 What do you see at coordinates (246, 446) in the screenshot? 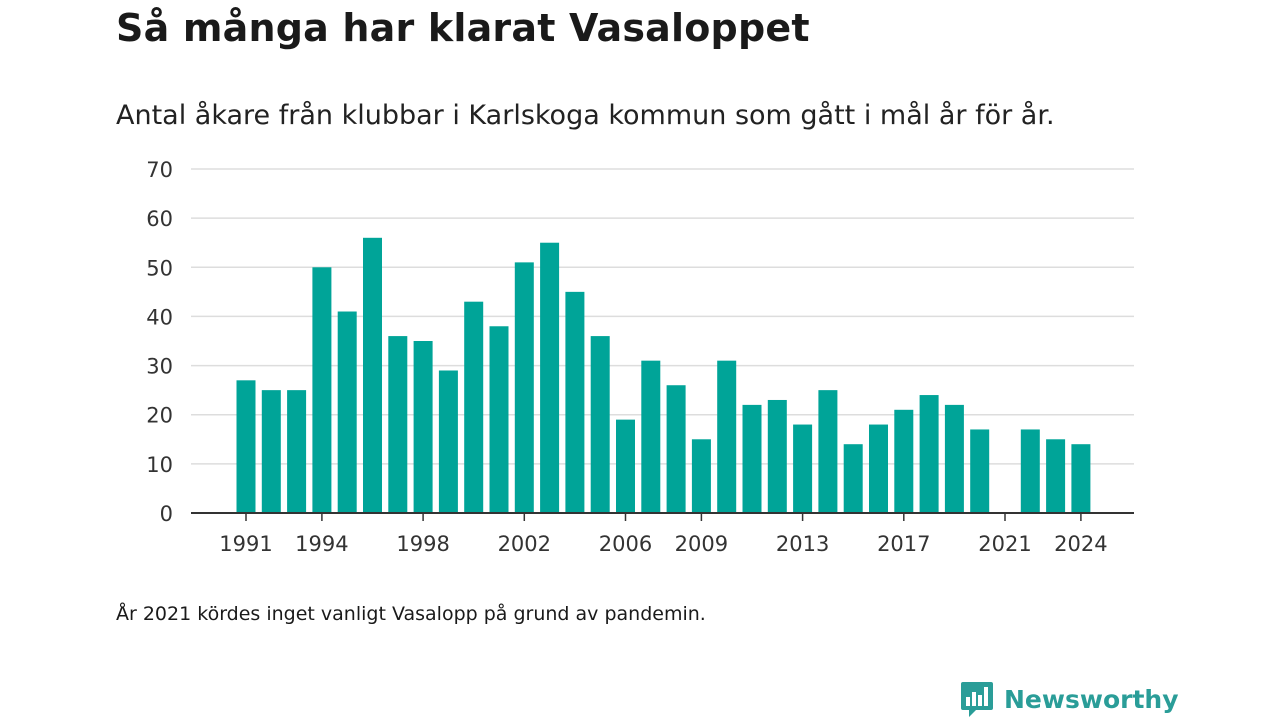
I see `bar-1991` at bounding box center [246, 446].